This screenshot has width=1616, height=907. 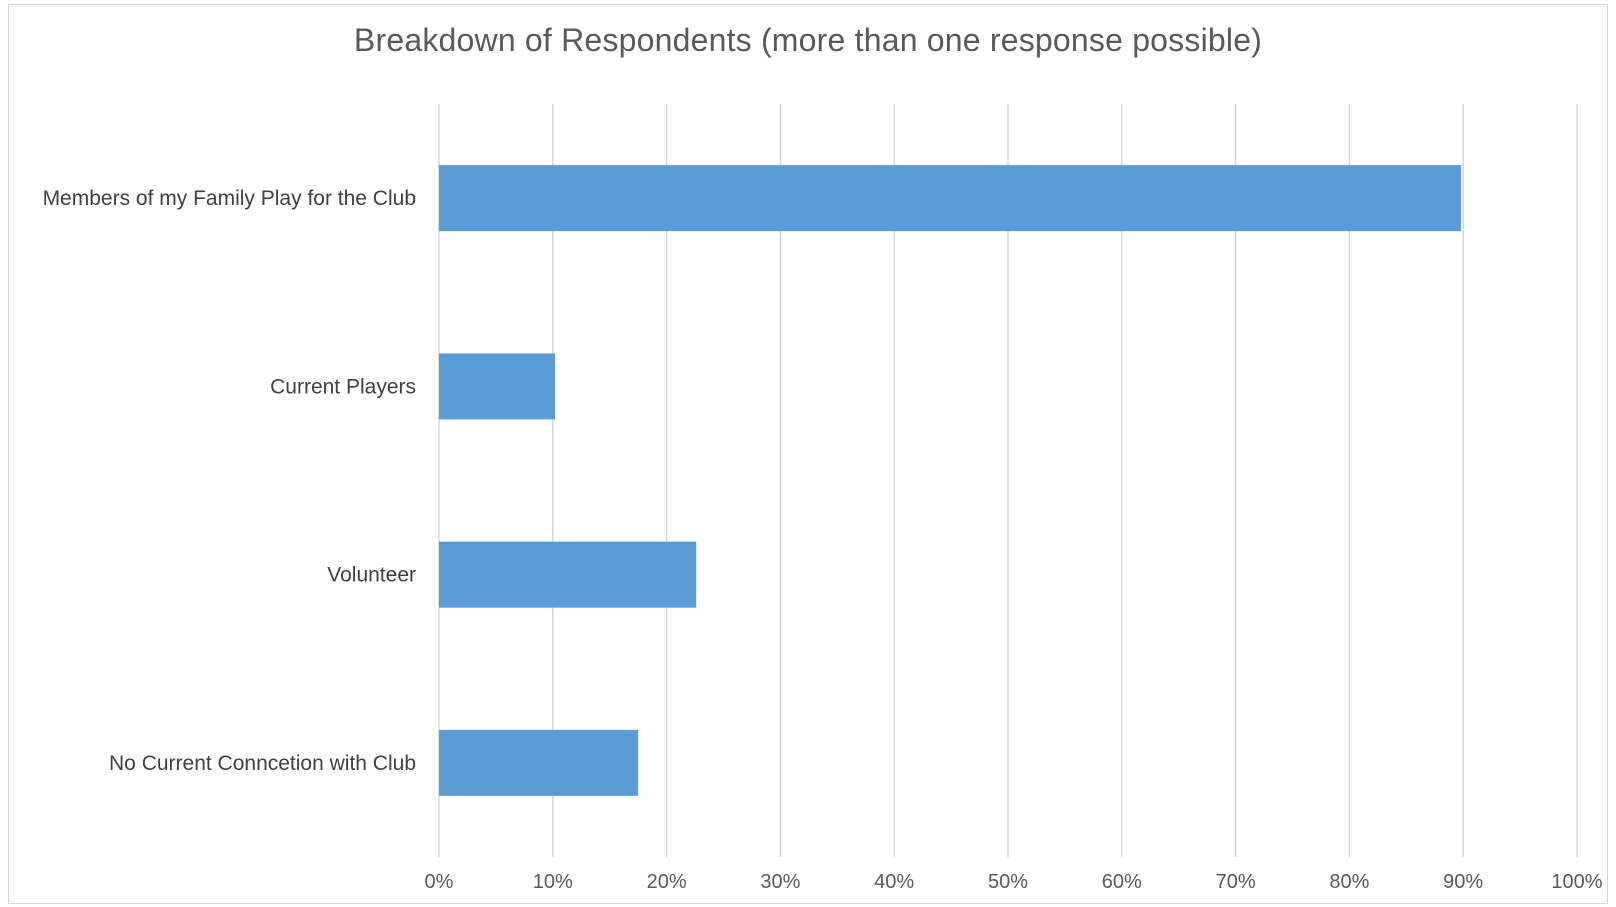 What do you see at coordinates (1008, 882) in the screenshot?
I see `x-tick-label: 50%` at bounding box center [1008, 882].